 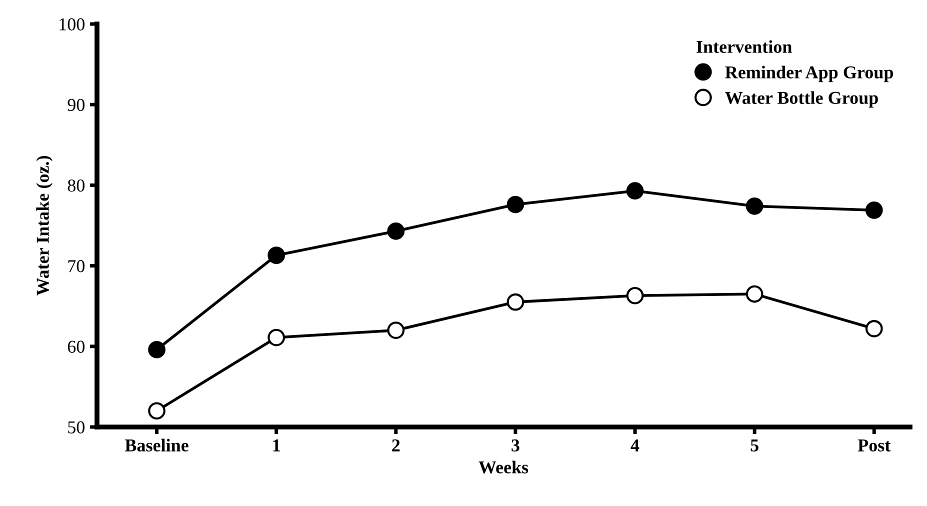 I want to click on x-axis-title: Weeks, so click(x=503, y=467).